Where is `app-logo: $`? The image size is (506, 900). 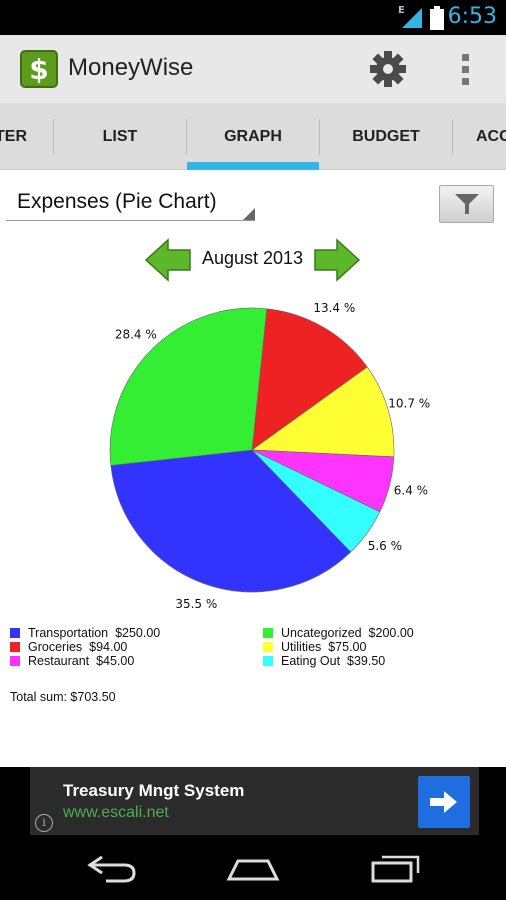 app-logo: $ is located at coordinates (39, 69).